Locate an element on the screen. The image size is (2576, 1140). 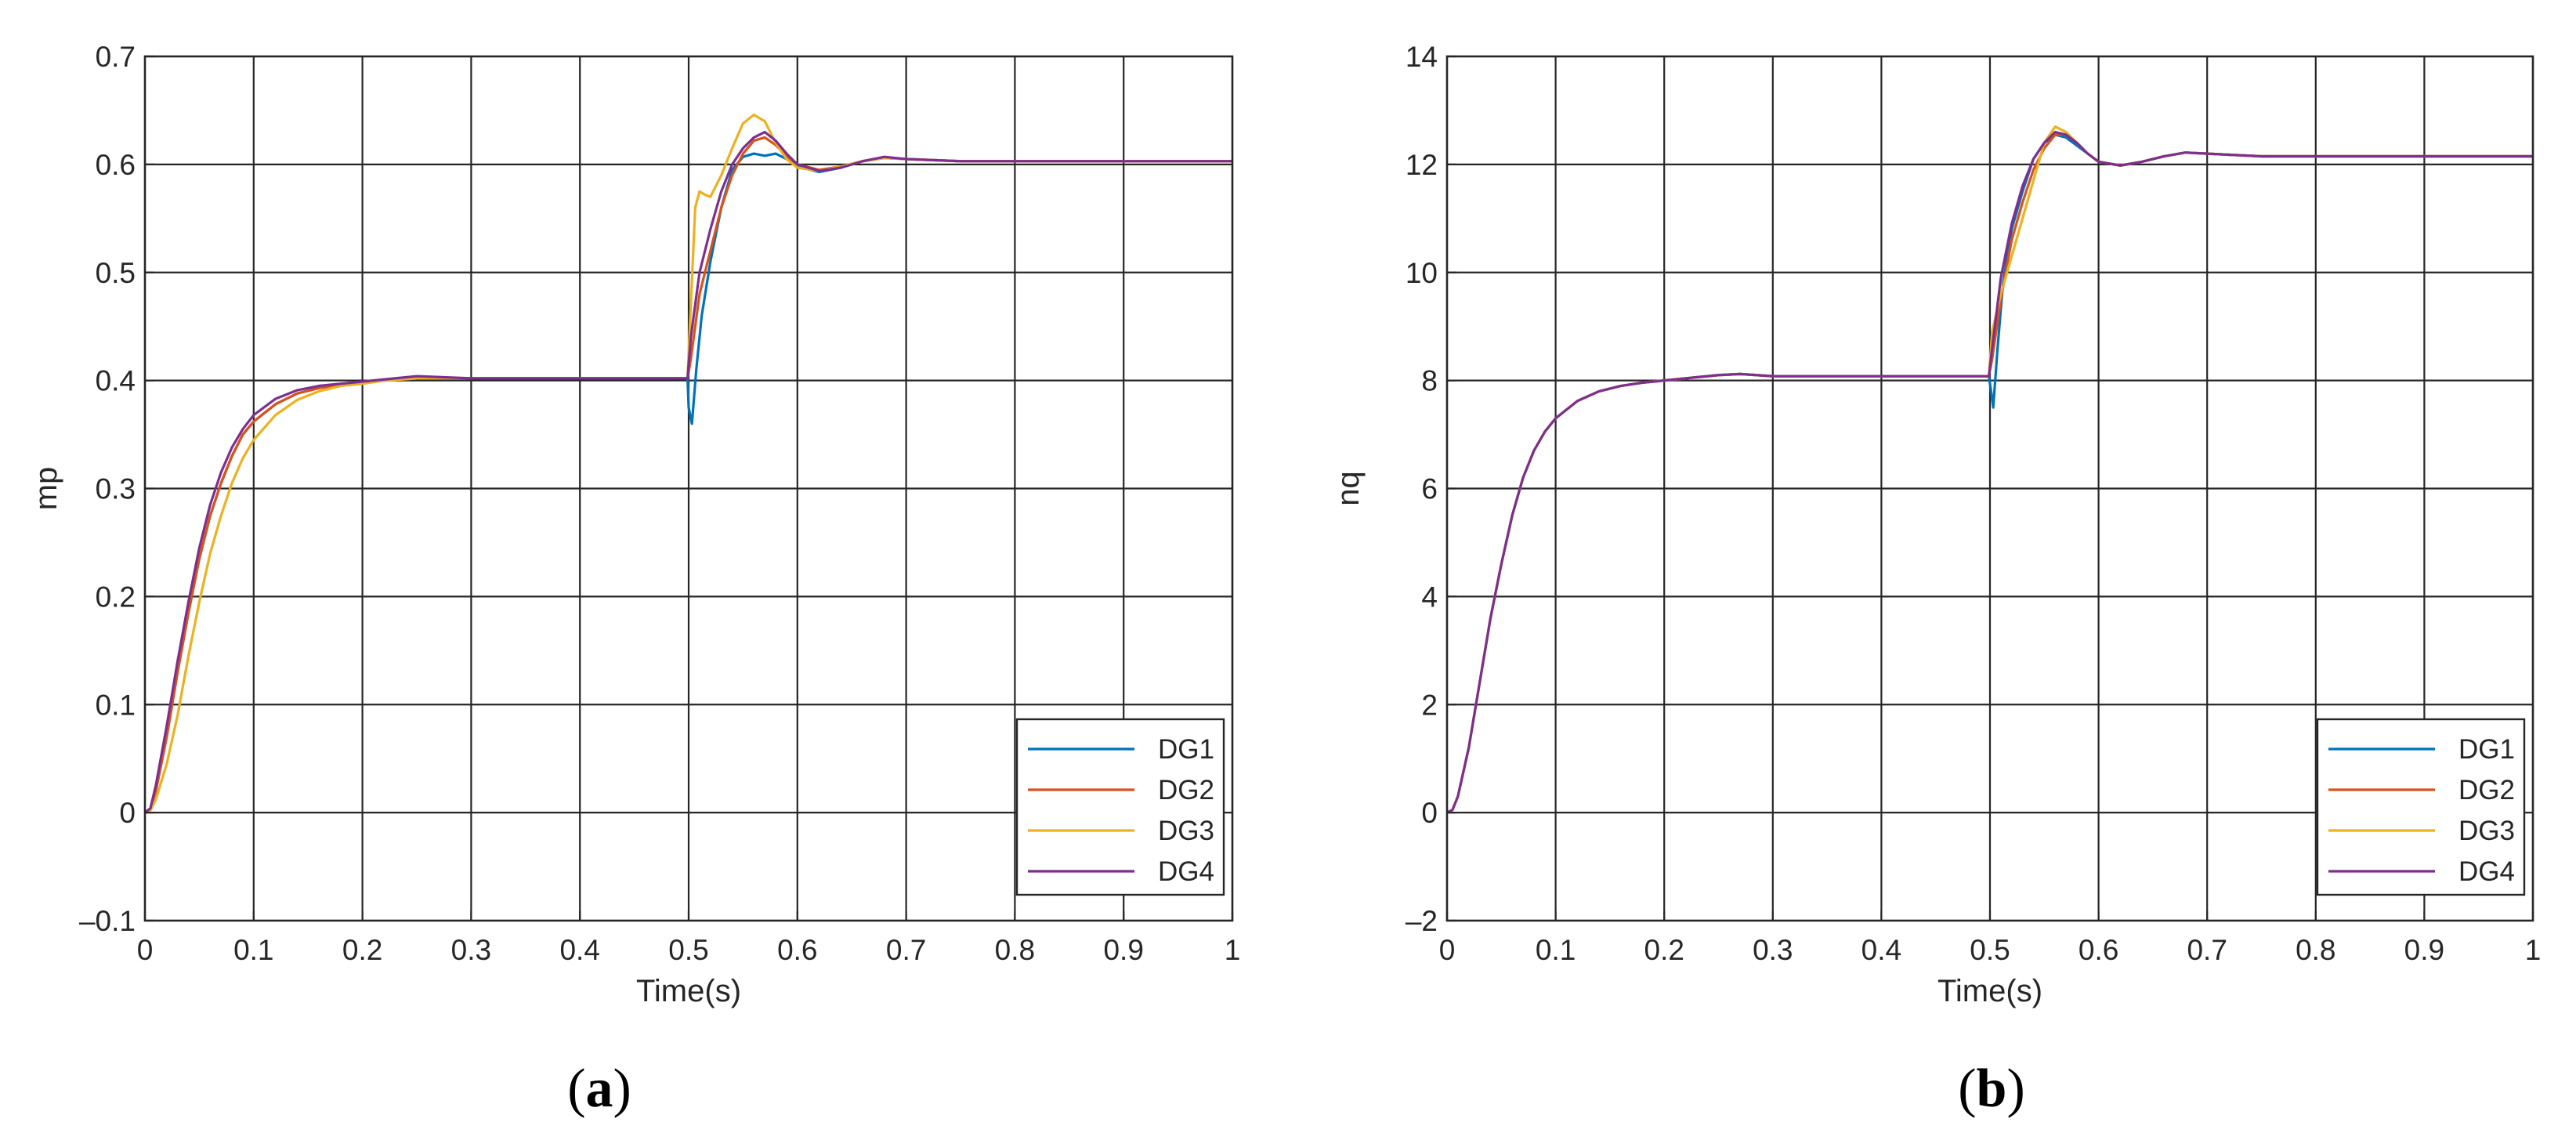
panel-letter: a is located at coordinates (599, 1089).